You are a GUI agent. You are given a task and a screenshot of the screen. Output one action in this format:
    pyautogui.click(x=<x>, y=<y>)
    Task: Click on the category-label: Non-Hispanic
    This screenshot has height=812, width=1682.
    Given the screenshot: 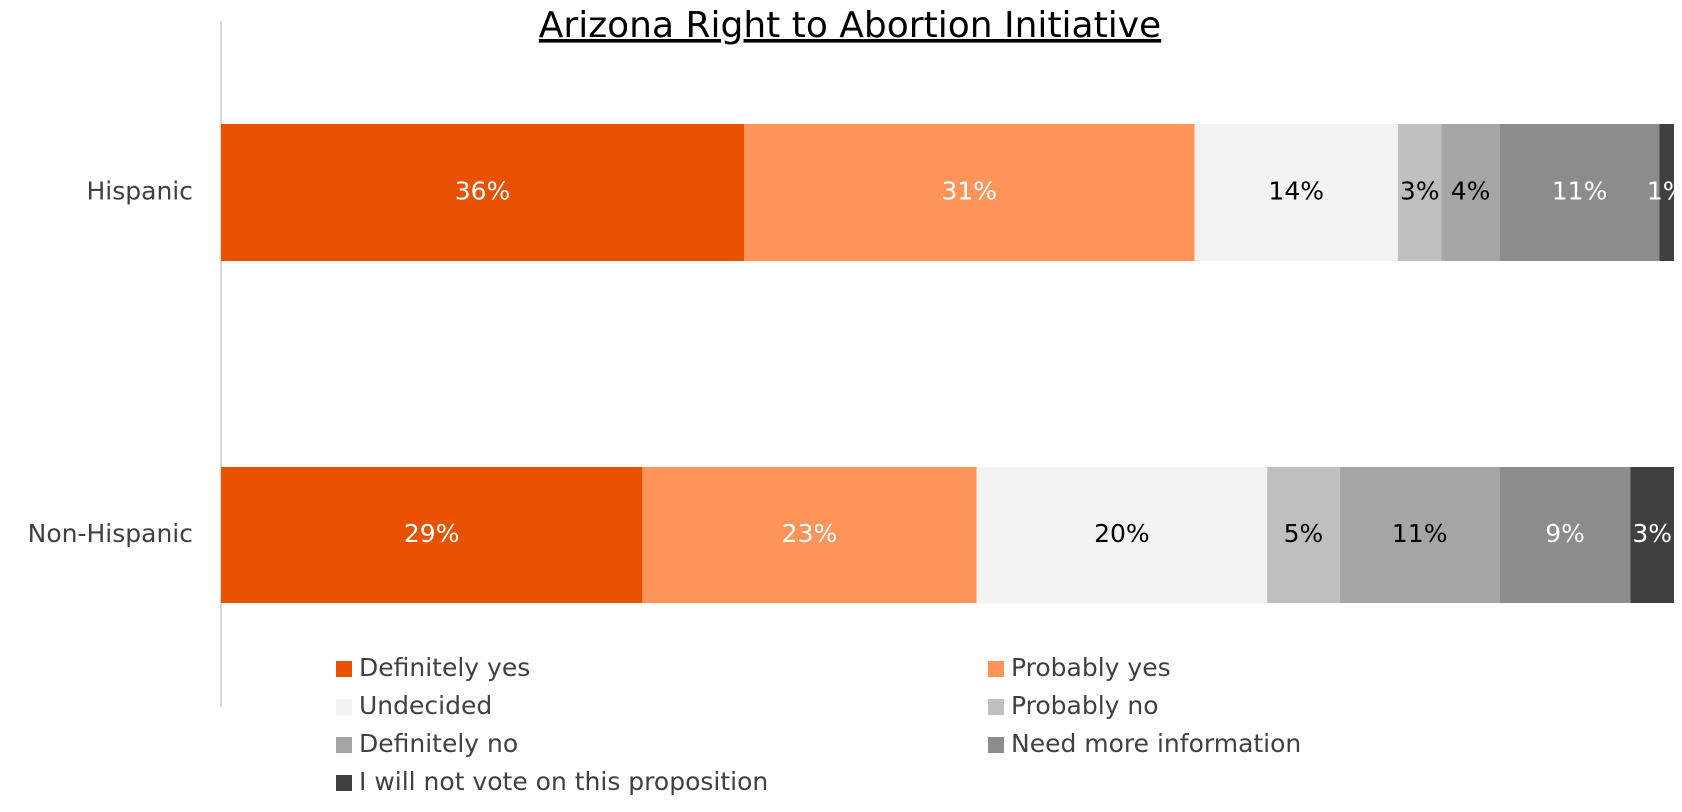 What is the action you would take?
    pyautogui.click(x=110, y=533)
    